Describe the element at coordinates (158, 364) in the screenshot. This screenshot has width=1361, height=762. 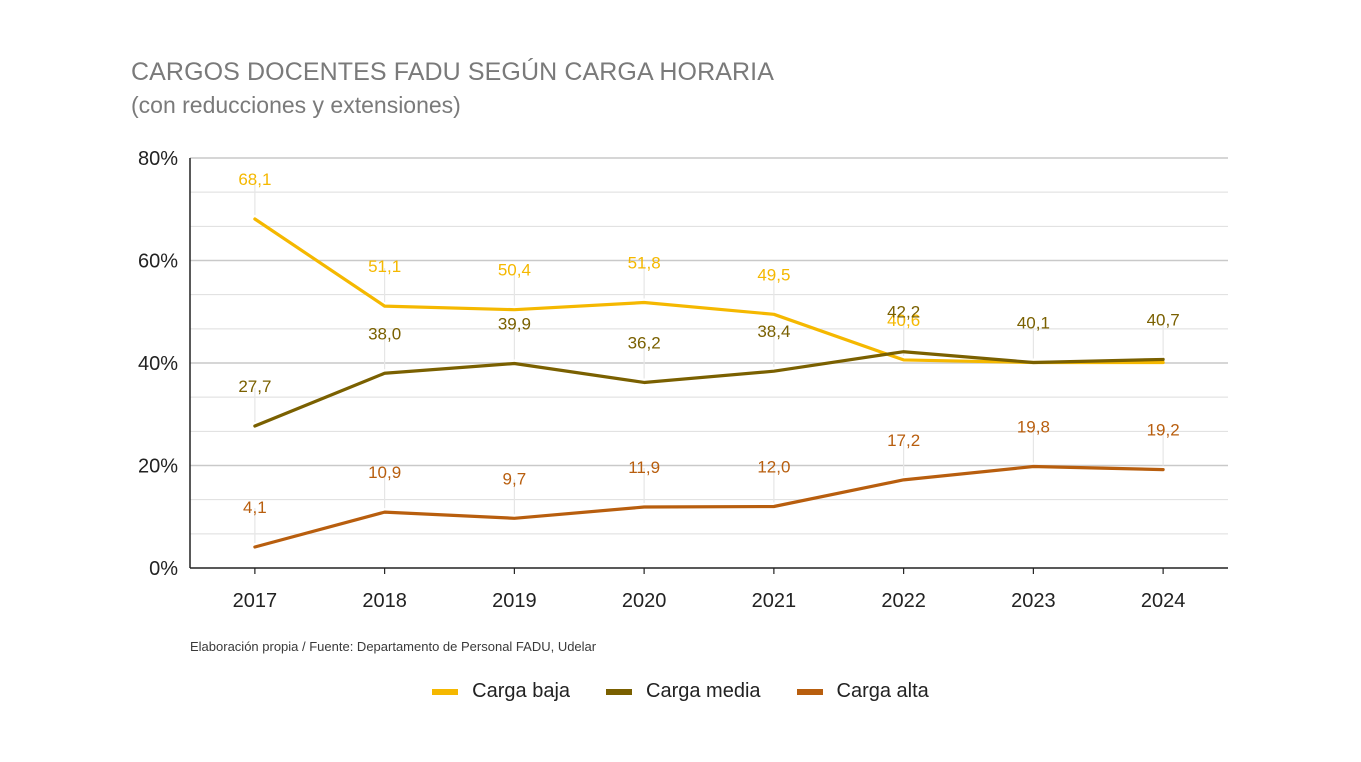
I see `y-tick-label: 40%` at that location.